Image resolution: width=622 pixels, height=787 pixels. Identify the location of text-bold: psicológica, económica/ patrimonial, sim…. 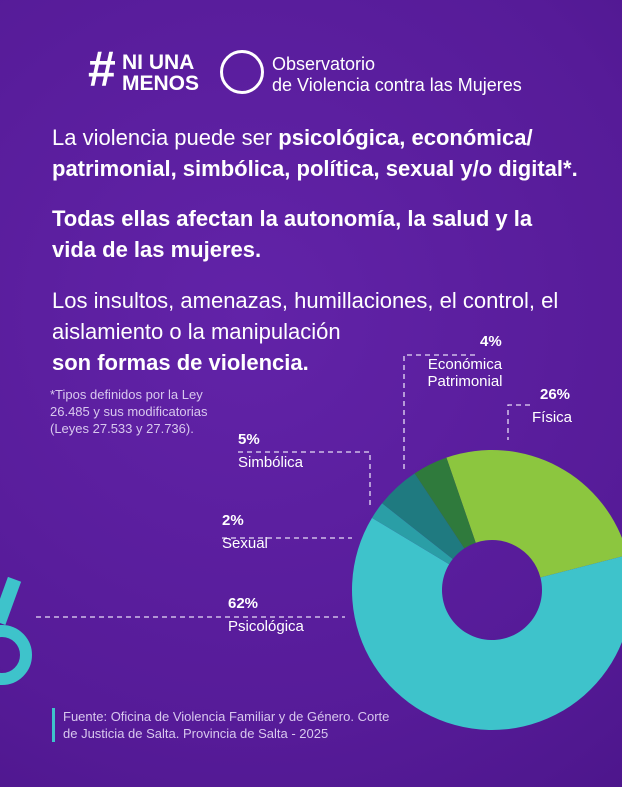
(315, 153).